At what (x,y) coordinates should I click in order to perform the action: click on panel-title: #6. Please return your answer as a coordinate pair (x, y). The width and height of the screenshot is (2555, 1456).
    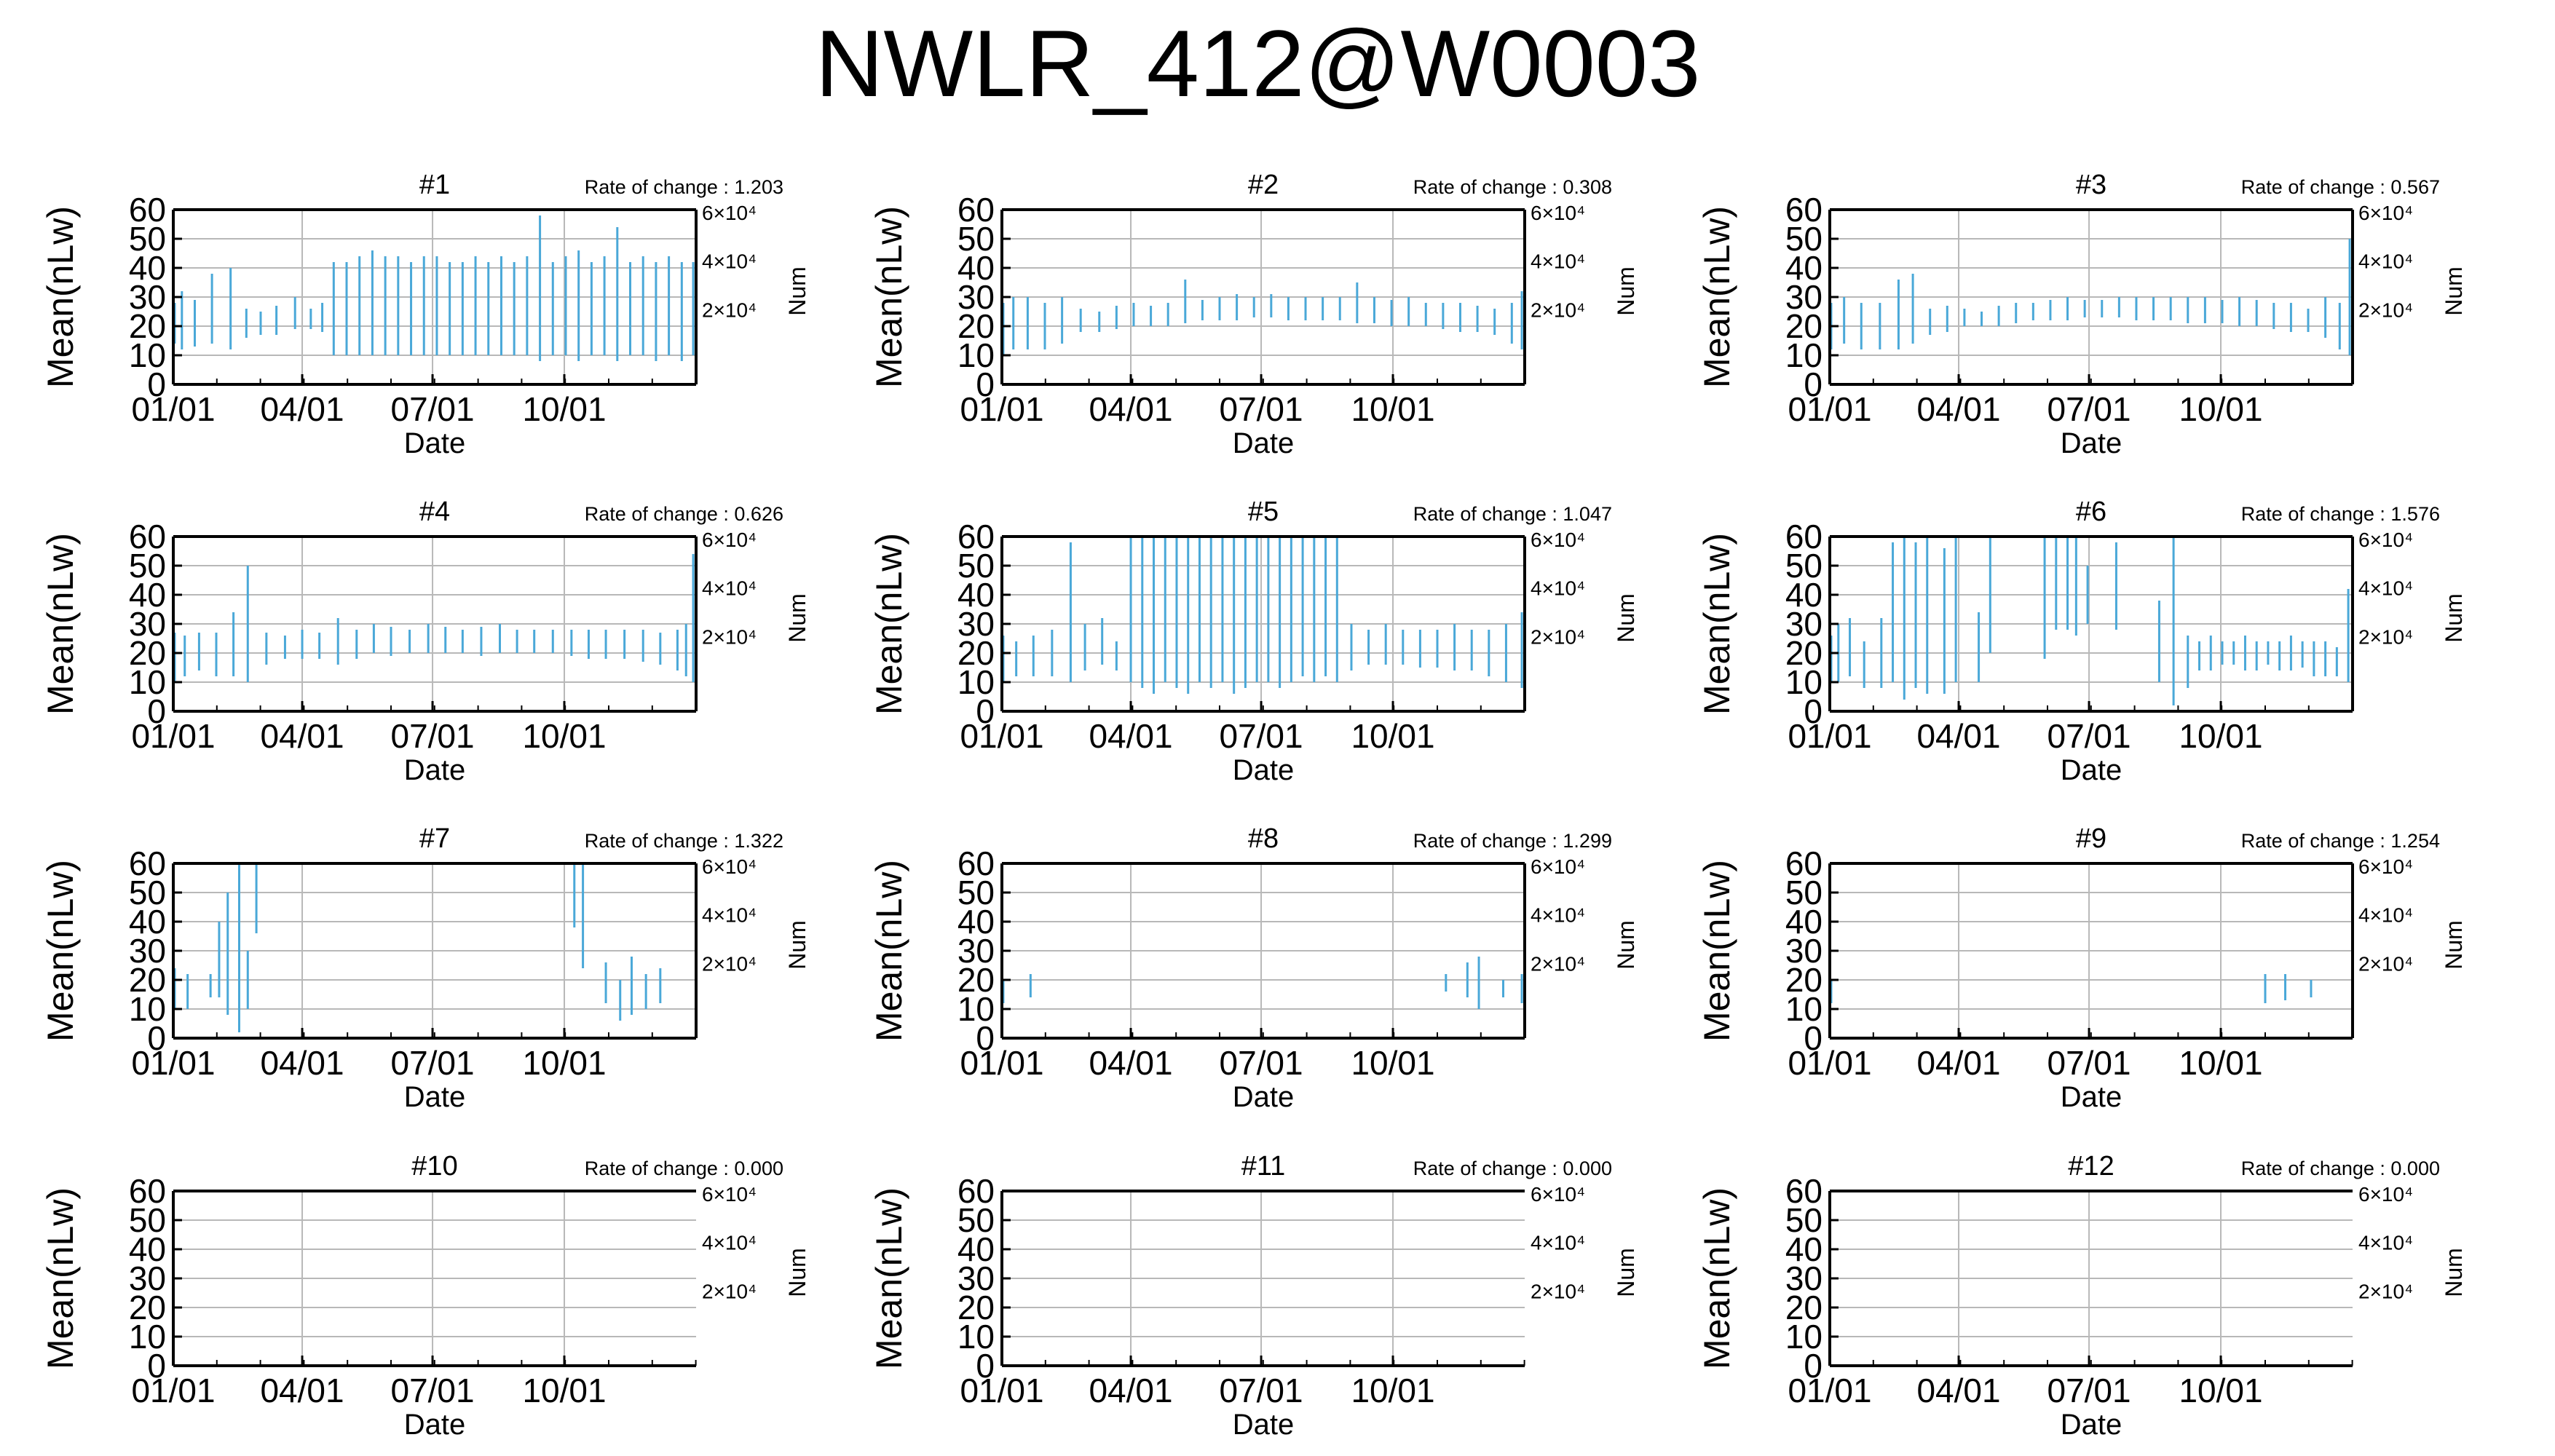
    Looking at the image, I should click on (2091, 511).